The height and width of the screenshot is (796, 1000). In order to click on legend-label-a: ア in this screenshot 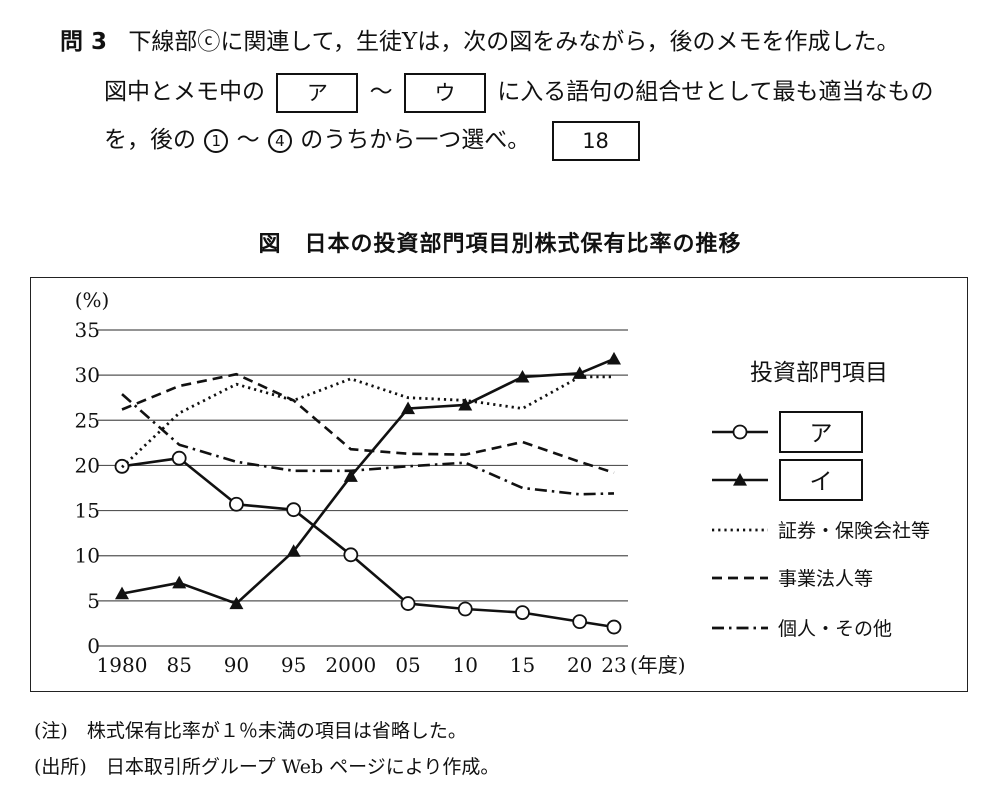, I will do `click(821, 434)`.